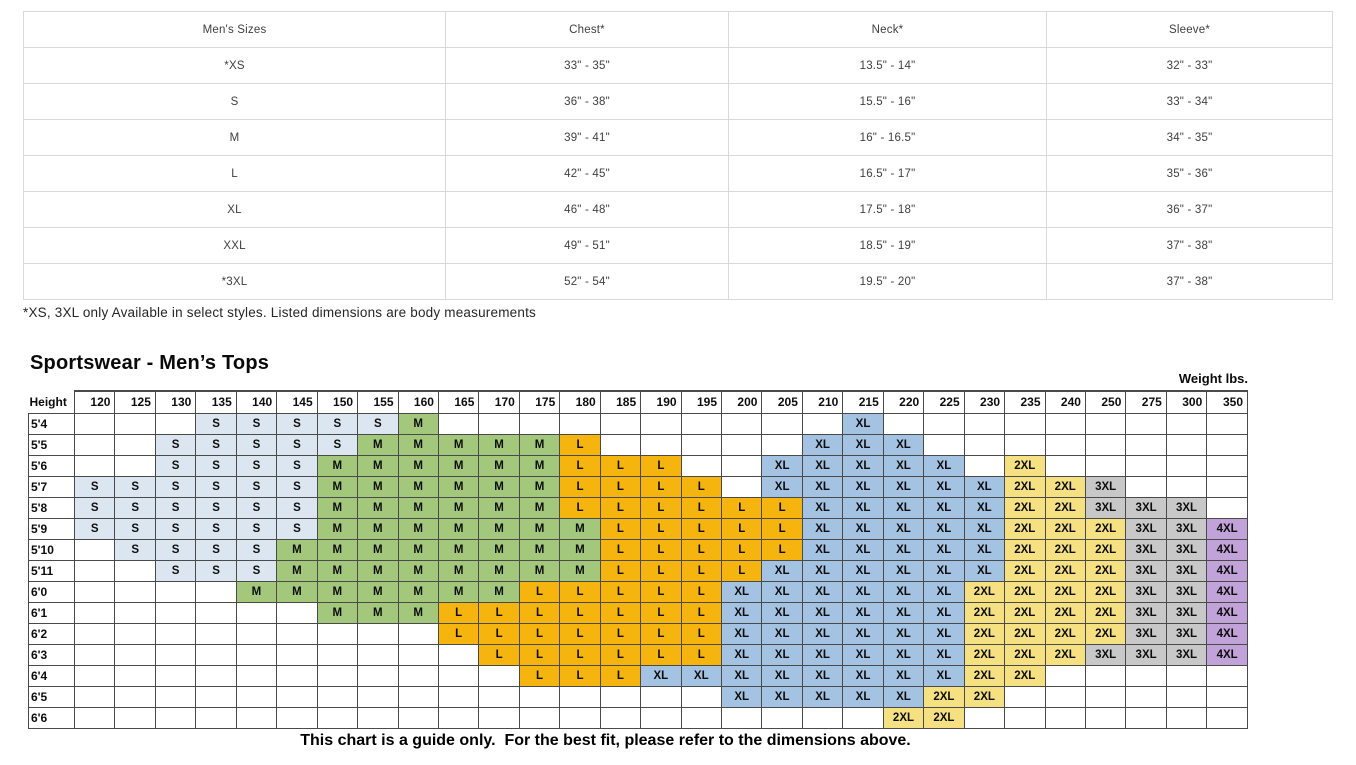  Describe the element at coordinates (678, 281) in the screenshot. I see `size-table-row: *3XL 52" - 54" 19.5" - 20" 37" - 38"` at that location.